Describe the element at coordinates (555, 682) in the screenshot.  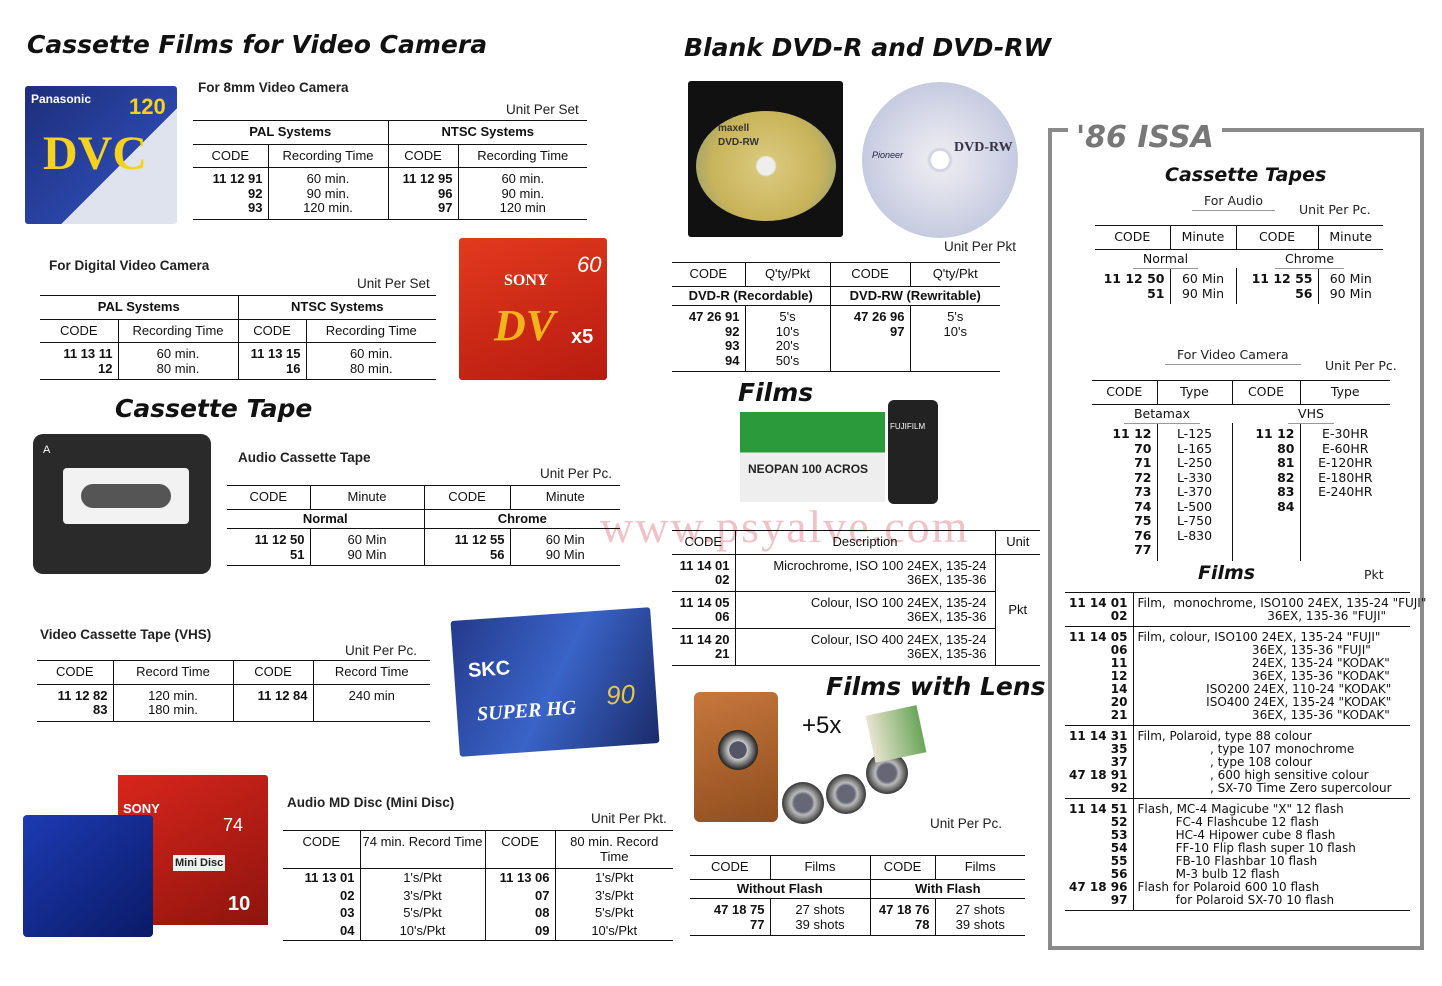
I see `skc-vhs-image: SKC SUPER HG 90` at that location.